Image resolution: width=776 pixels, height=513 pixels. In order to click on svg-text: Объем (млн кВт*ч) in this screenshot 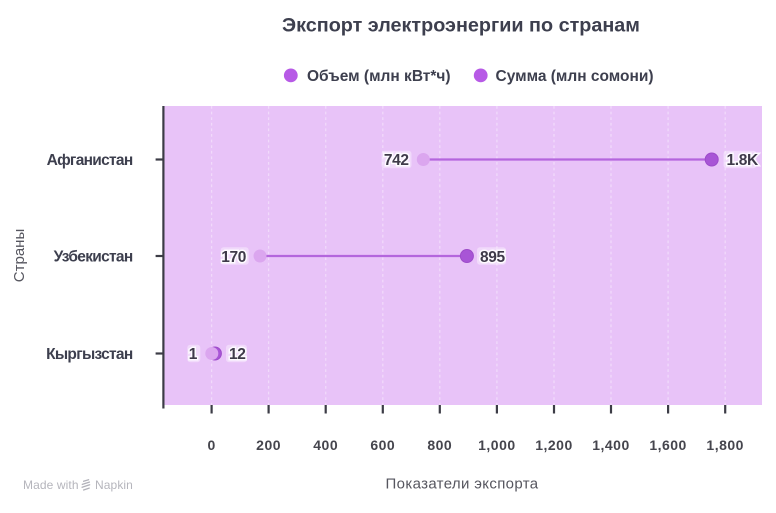, I will do `click(379, 76)`.